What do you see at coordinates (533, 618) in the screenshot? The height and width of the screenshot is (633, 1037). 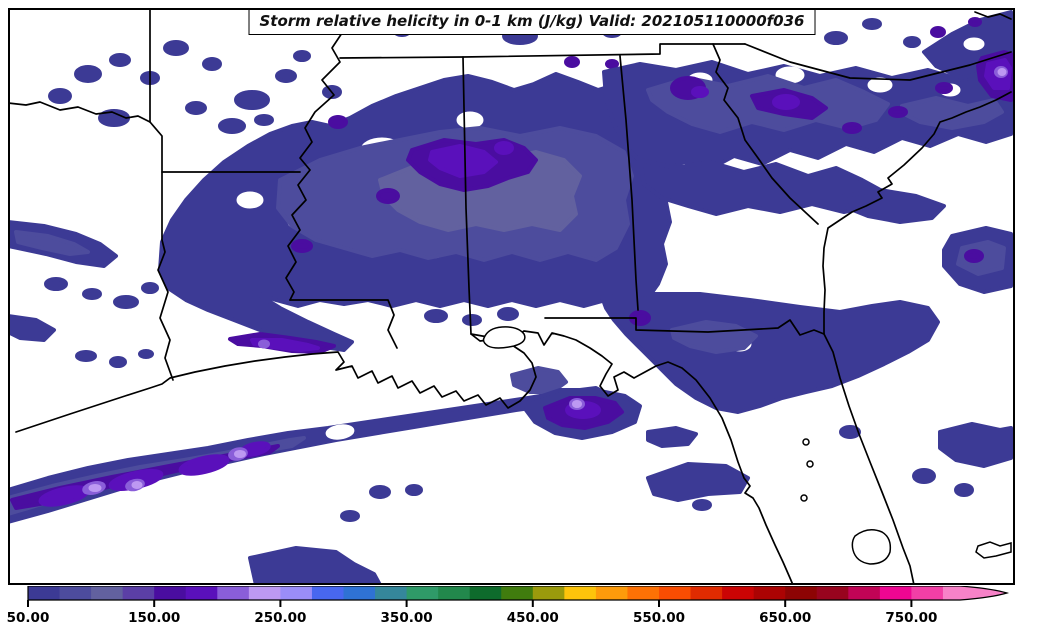 I see `colorbar-tick-label: 450.00` at bounding box center [533, 618].